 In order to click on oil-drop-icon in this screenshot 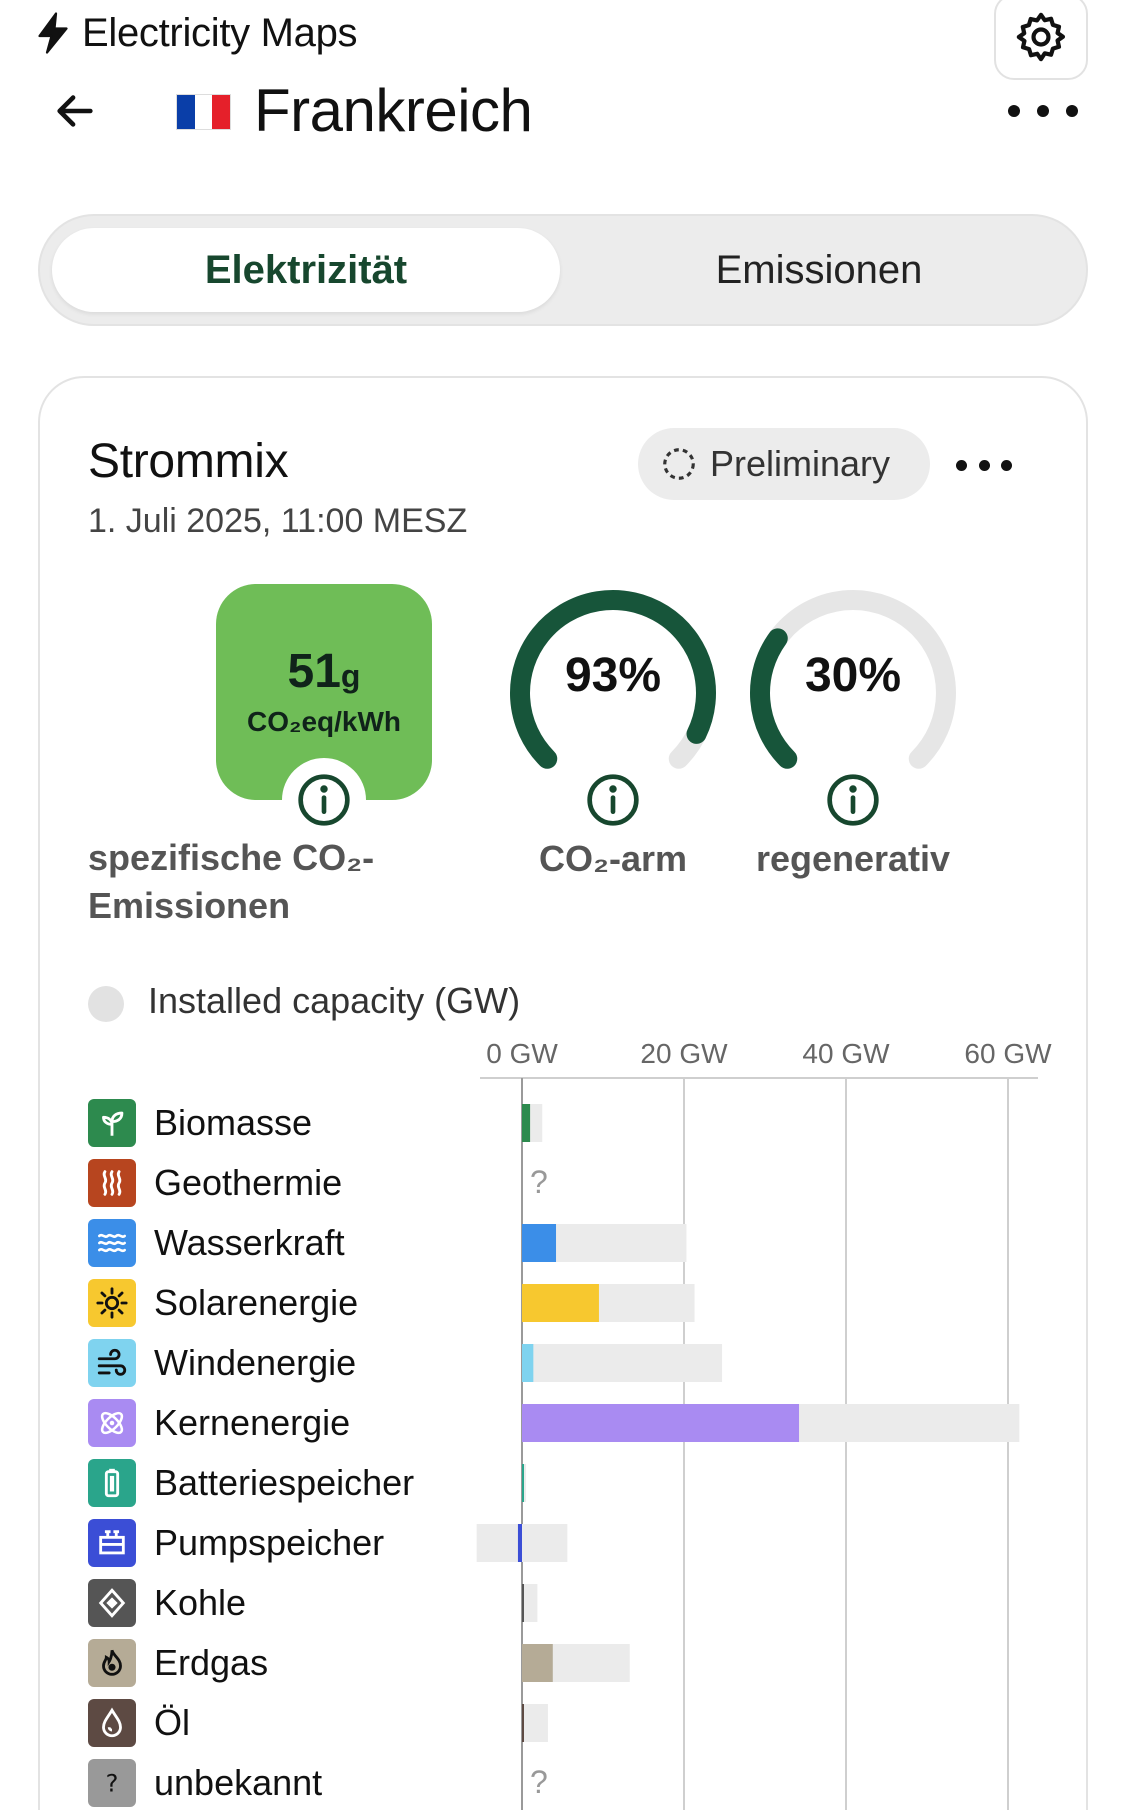, I will do `click(112, 1723)`.